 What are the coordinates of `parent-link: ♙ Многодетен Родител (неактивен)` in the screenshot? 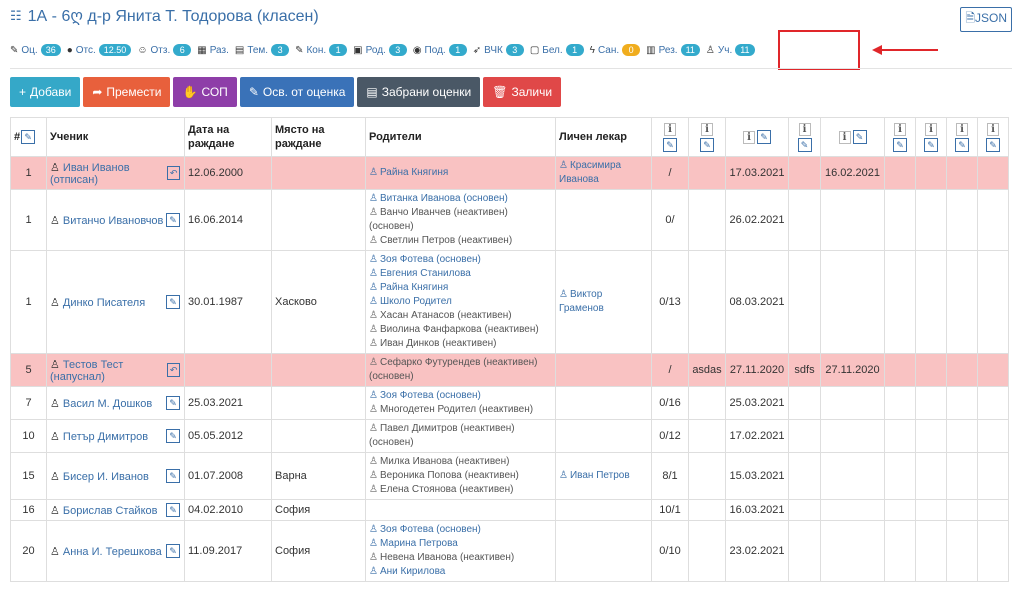 It's located at (460, 410).